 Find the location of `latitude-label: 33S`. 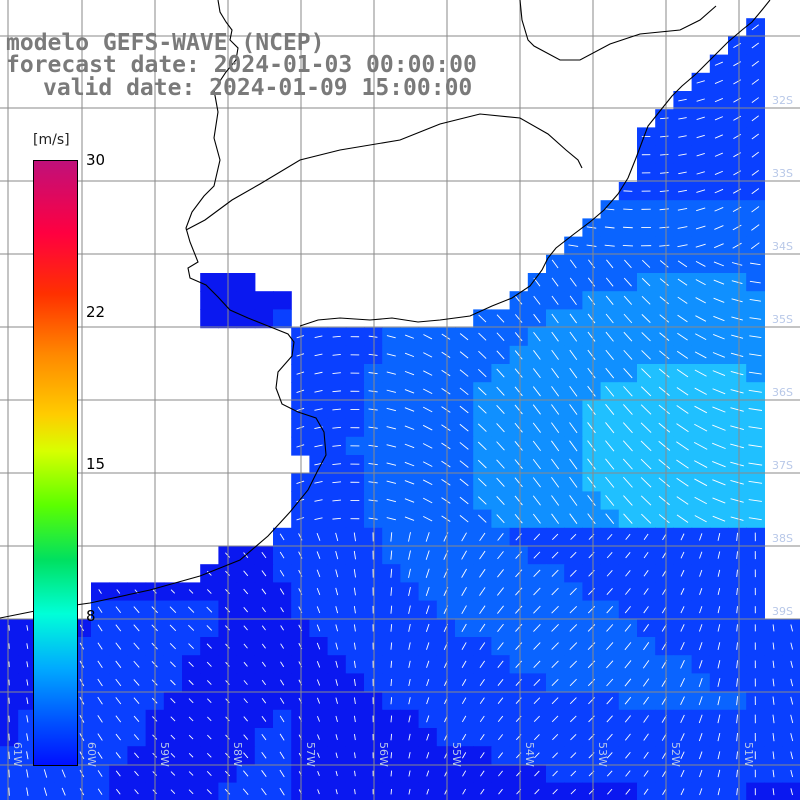

latitude-label: 33S is located at coordinates (782, 173).